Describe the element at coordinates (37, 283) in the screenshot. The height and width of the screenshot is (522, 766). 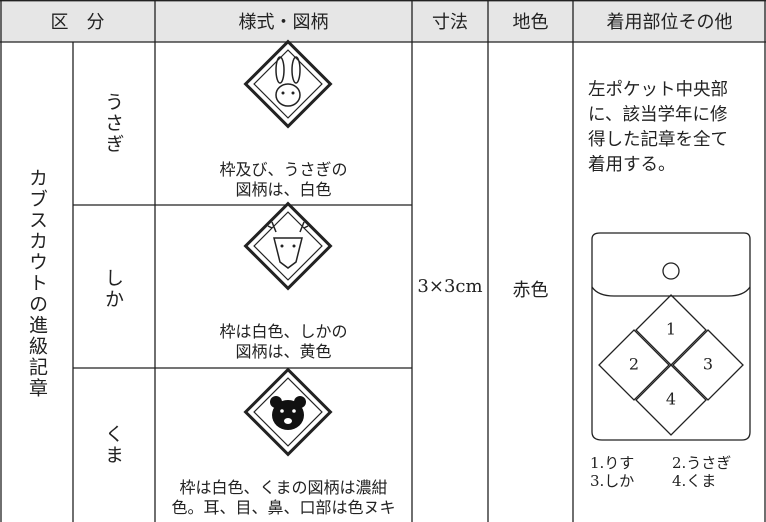
I see `section-label: カブスカウトの進級記章` at that location.